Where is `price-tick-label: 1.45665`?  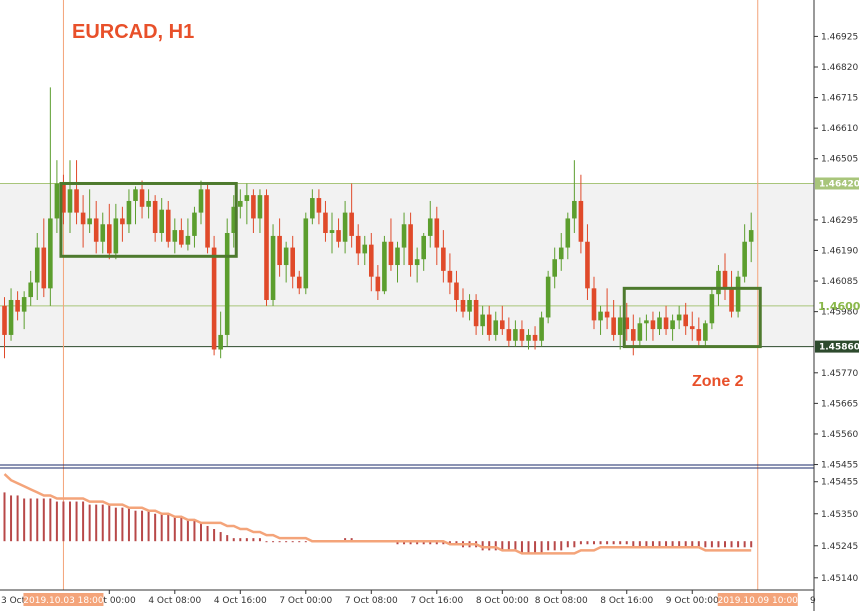
price-tick-label: 1.45665 is located at coordinates (839, 404).